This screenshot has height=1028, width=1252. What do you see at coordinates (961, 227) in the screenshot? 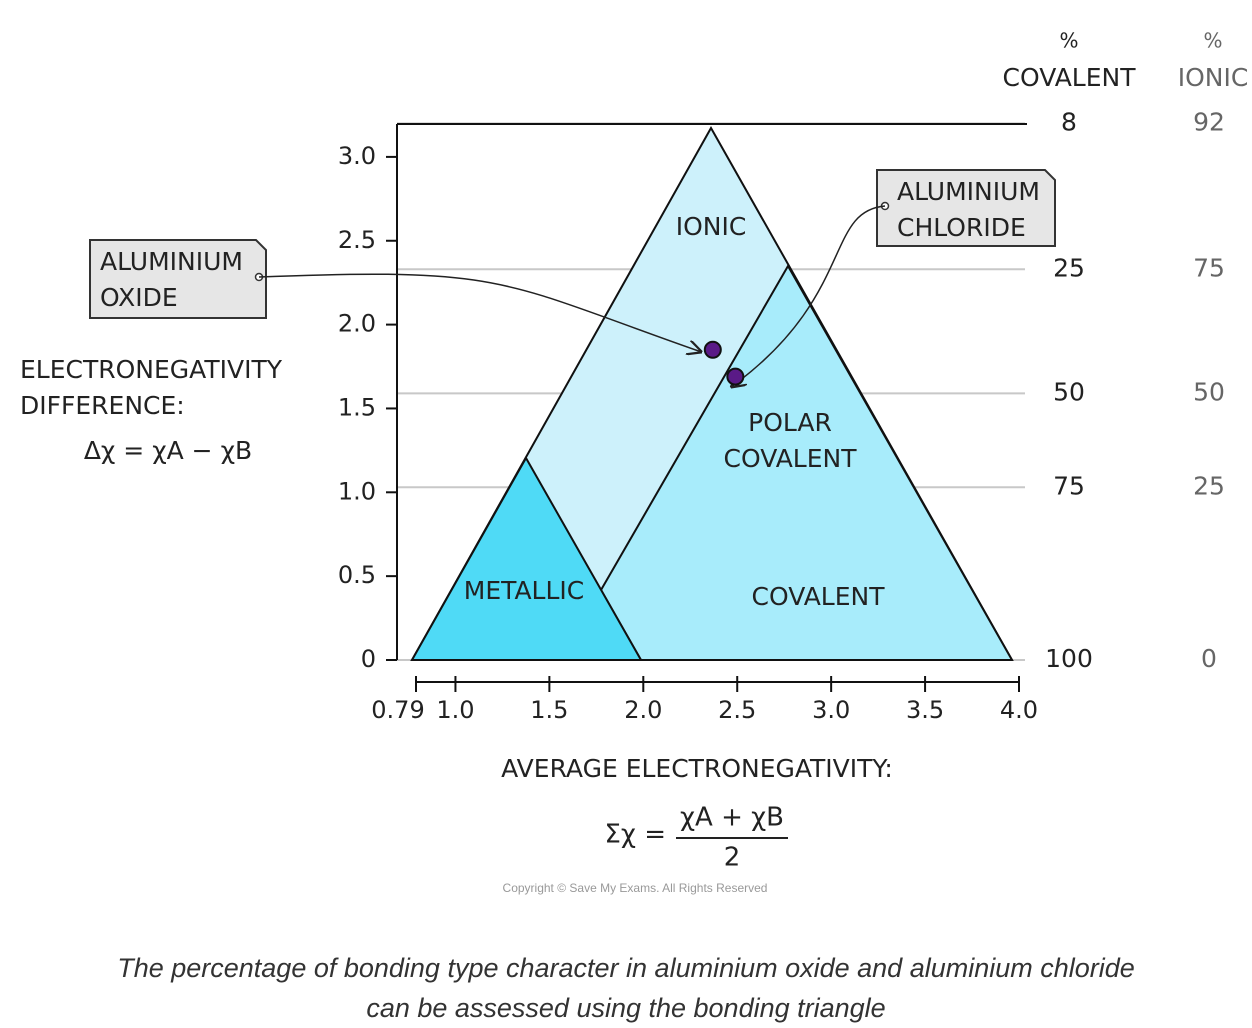
I see `point-label: CHLORIDE` at bounding box center [961, 227].